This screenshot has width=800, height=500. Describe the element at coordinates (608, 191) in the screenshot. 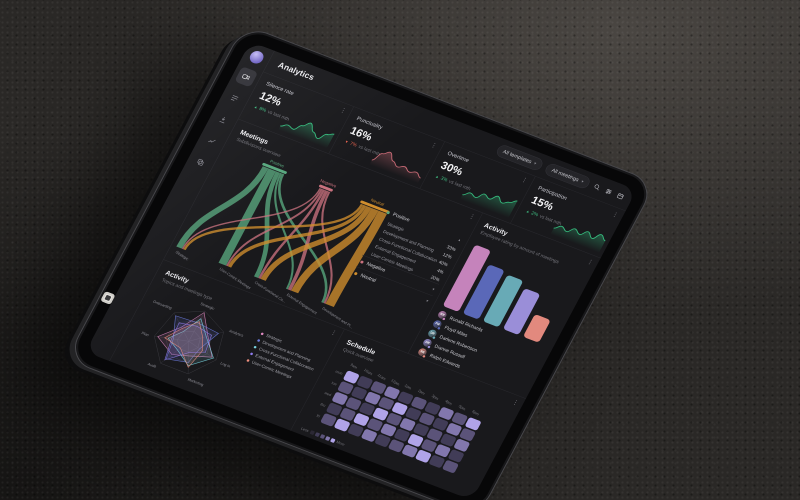

I see `filter-sliders-icon` at that location.